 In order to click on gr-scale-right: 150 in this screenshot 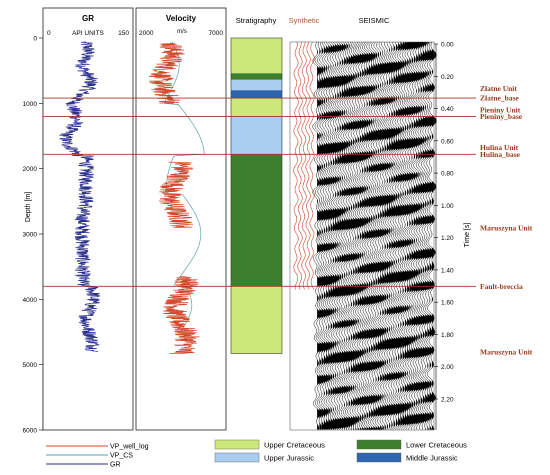, I will do `click(123, 33)`.